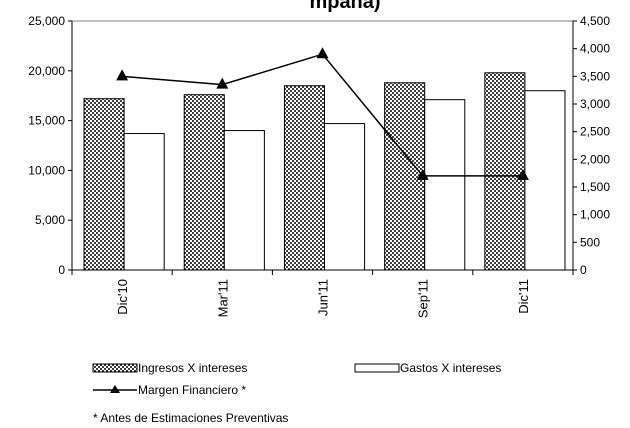 Image resolution: width=630 pixels, height=428 pixels. I want to click on legend-label-ingresos: Ingresos X intereses, so click(192, 368).